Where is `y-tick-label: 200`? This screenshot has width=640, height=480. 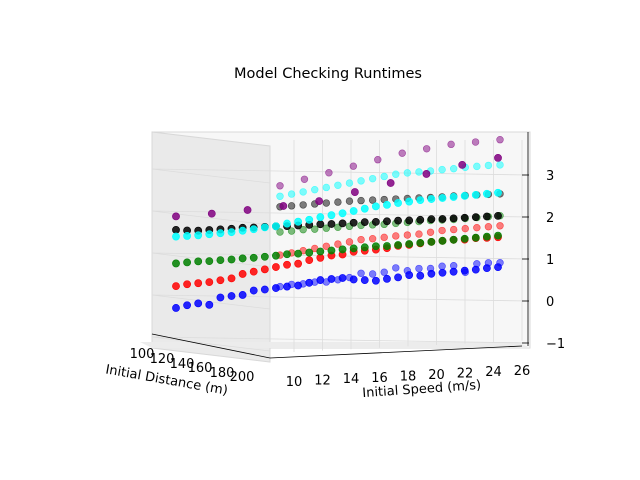 y-tick-label: 200 is located at coordinates (242, 377).